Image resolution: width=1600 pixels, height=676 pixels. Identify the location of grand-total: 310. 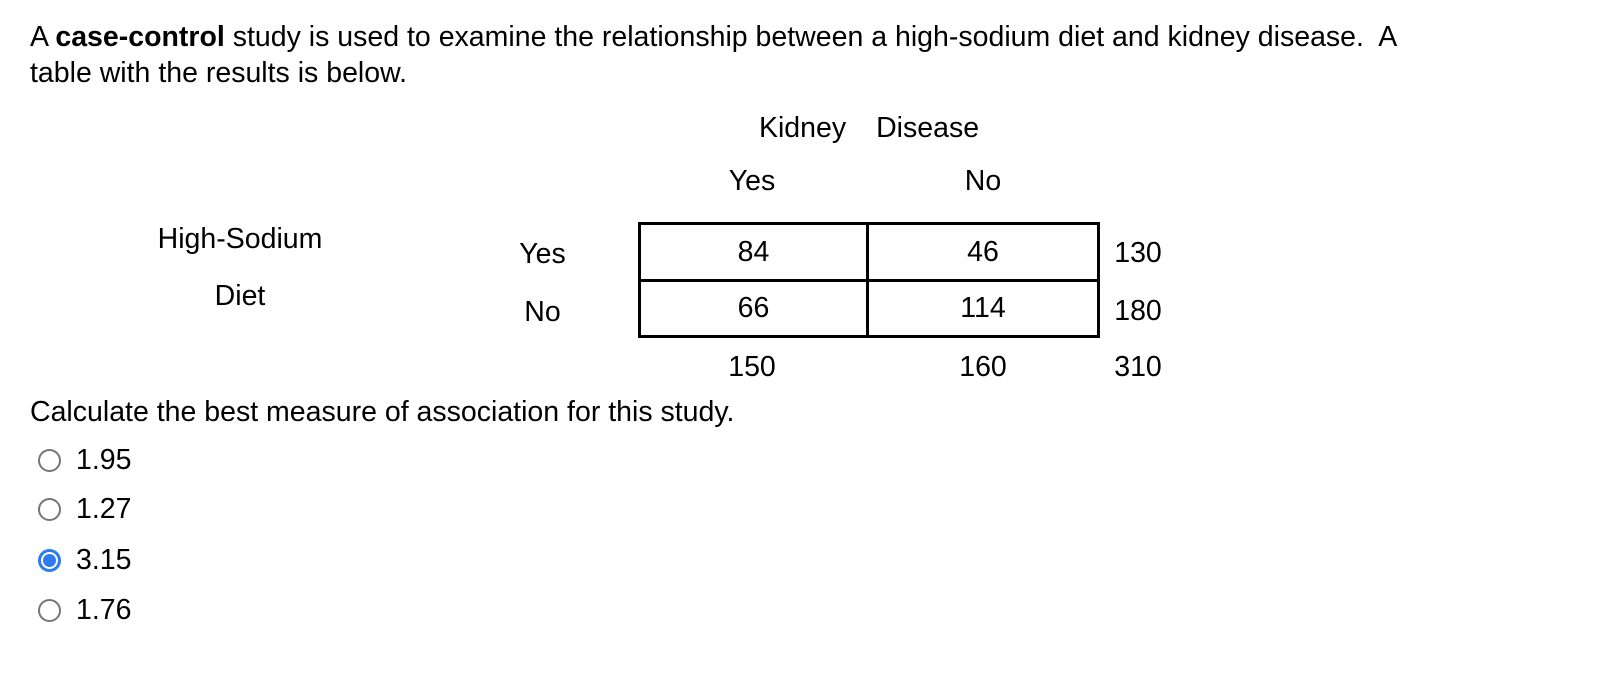
(1138, 367).